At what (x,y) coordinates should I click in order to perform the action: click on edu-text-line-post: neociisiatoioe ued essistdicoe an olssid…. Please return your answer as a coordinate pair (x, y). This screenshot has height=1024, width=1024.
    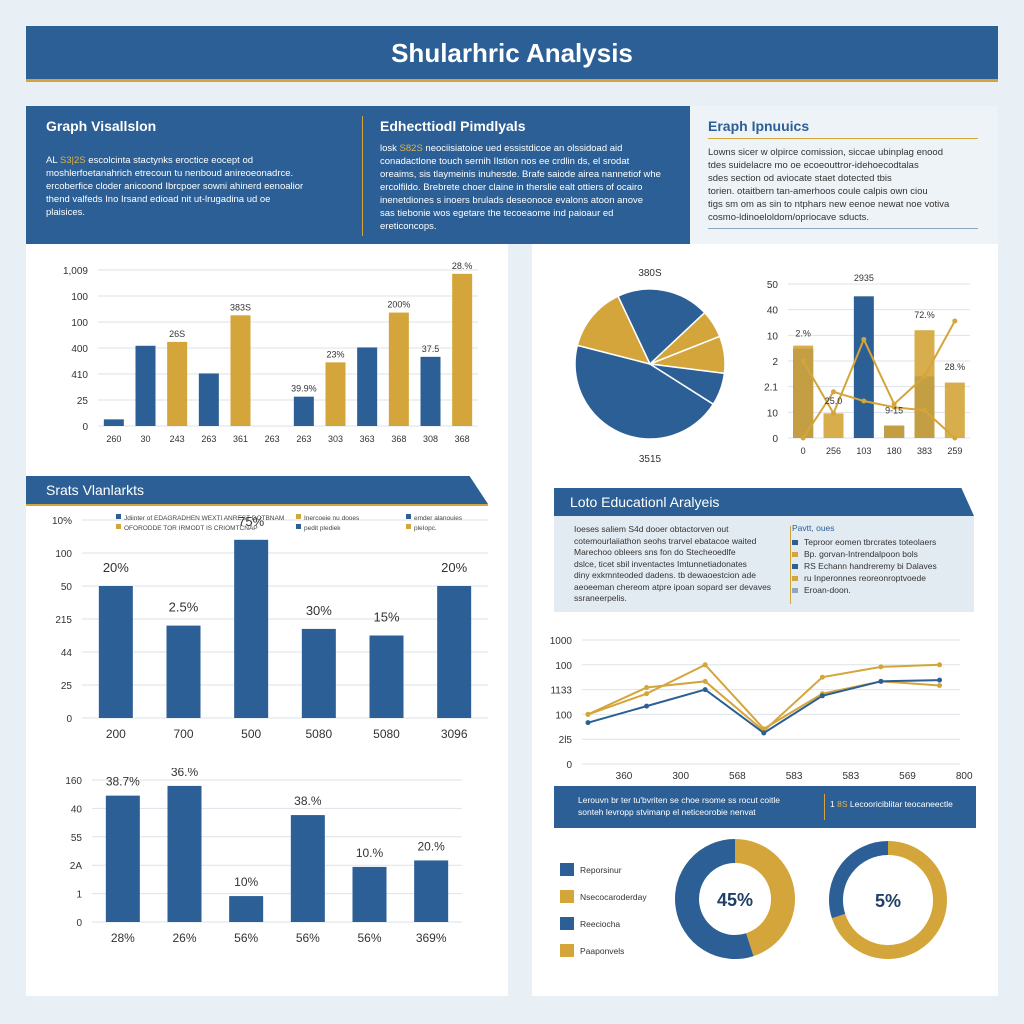
    Looking at the image, I should click on (522, 148).